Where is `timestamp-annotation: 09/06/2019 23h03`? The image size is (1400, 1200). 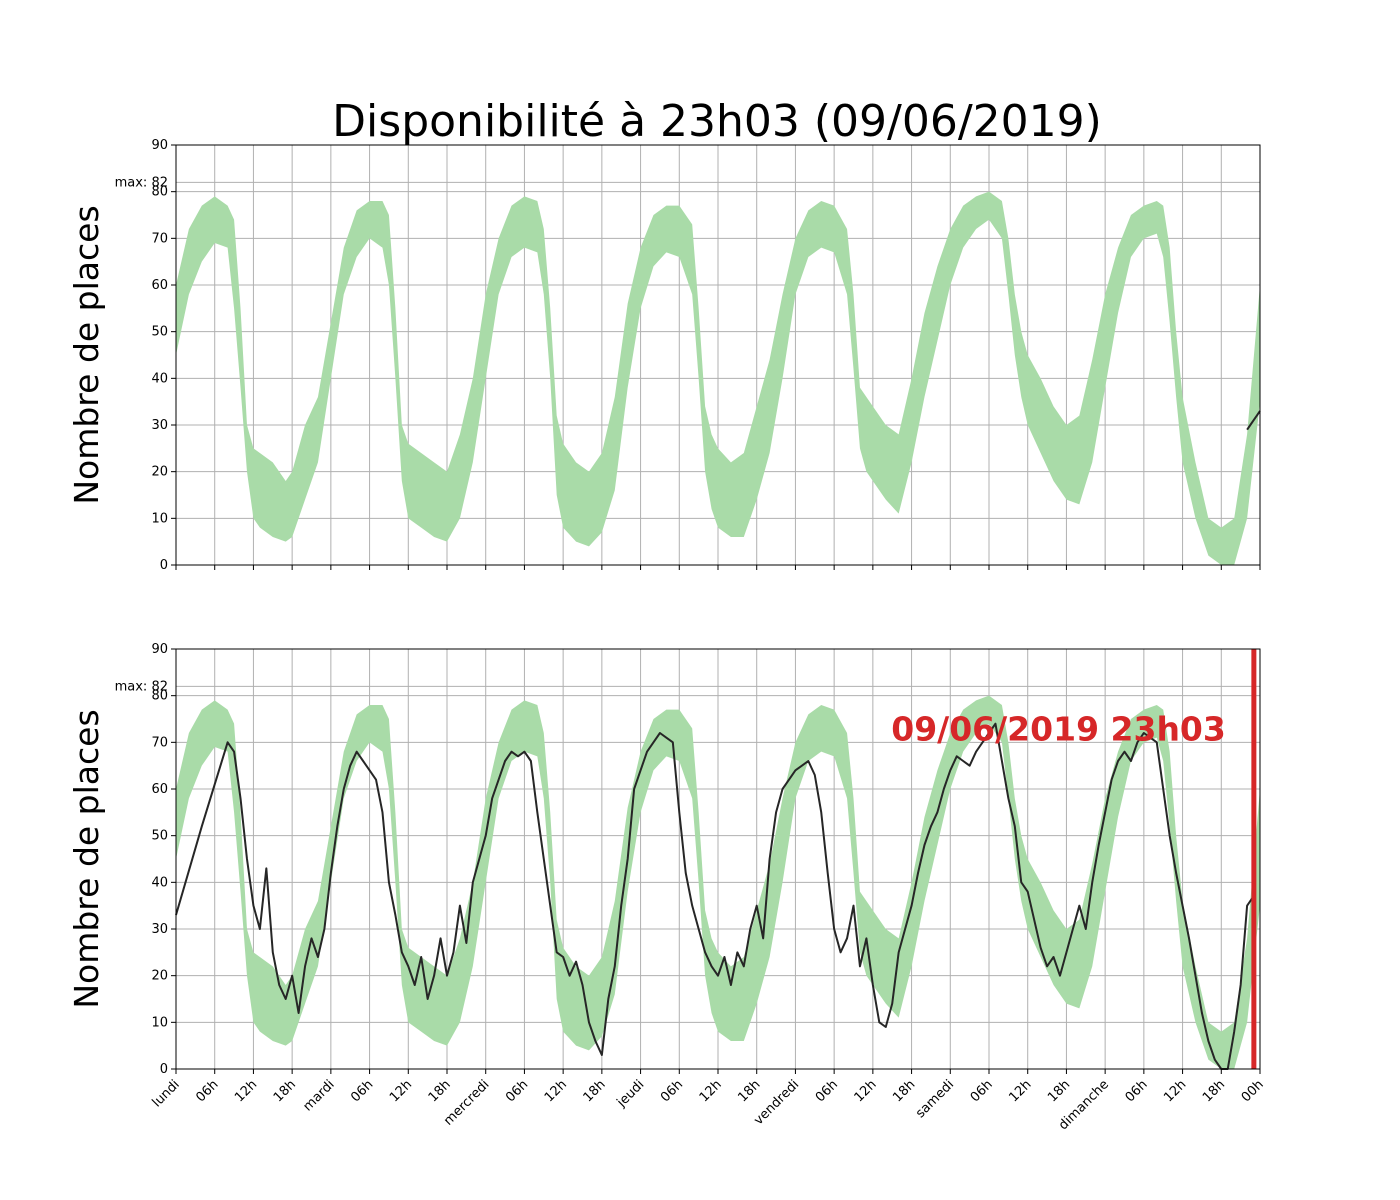 timestamp-annotation: 09/06/2019 23h03 is located at coordinates (1058, 728).